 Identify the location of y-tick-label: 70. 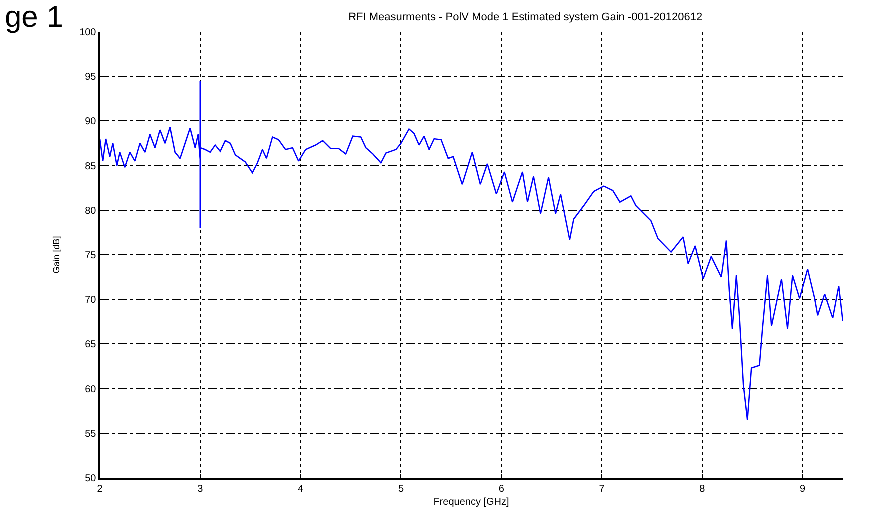
(91, 300).